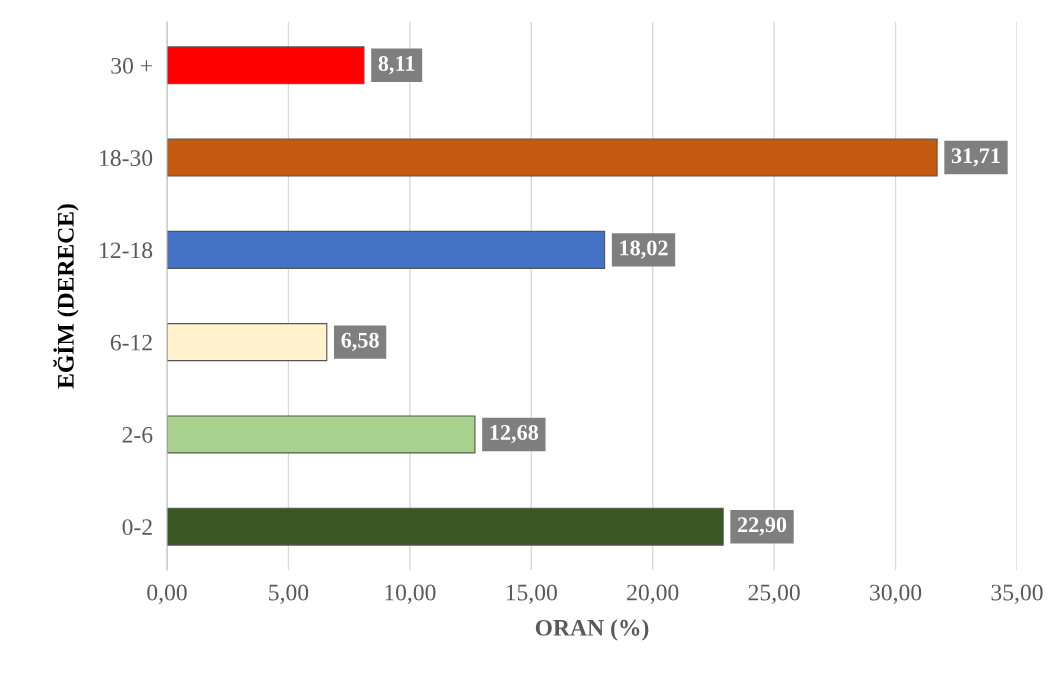  I want to click on y-axis-title: EĞİM (DERECE), so click(66, 296).